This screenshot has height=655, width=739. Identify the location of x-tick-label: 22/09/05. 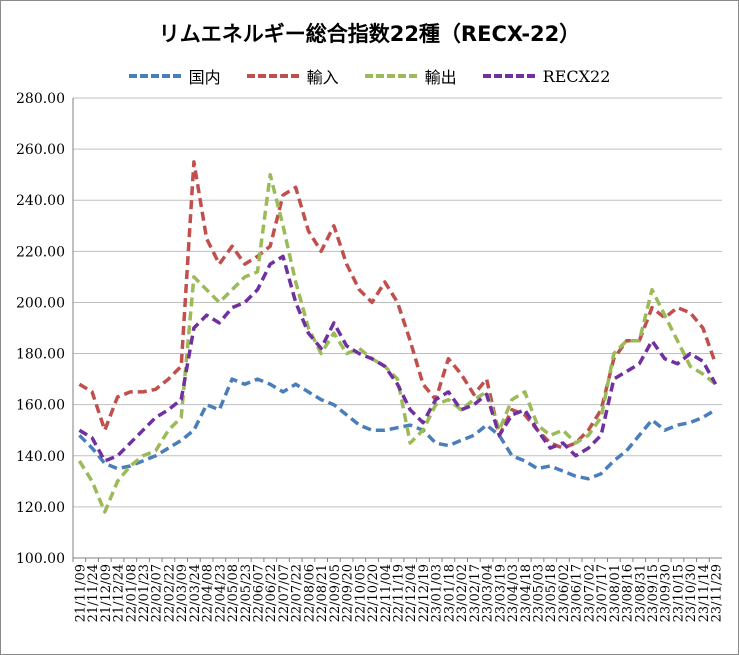
(335, 593).